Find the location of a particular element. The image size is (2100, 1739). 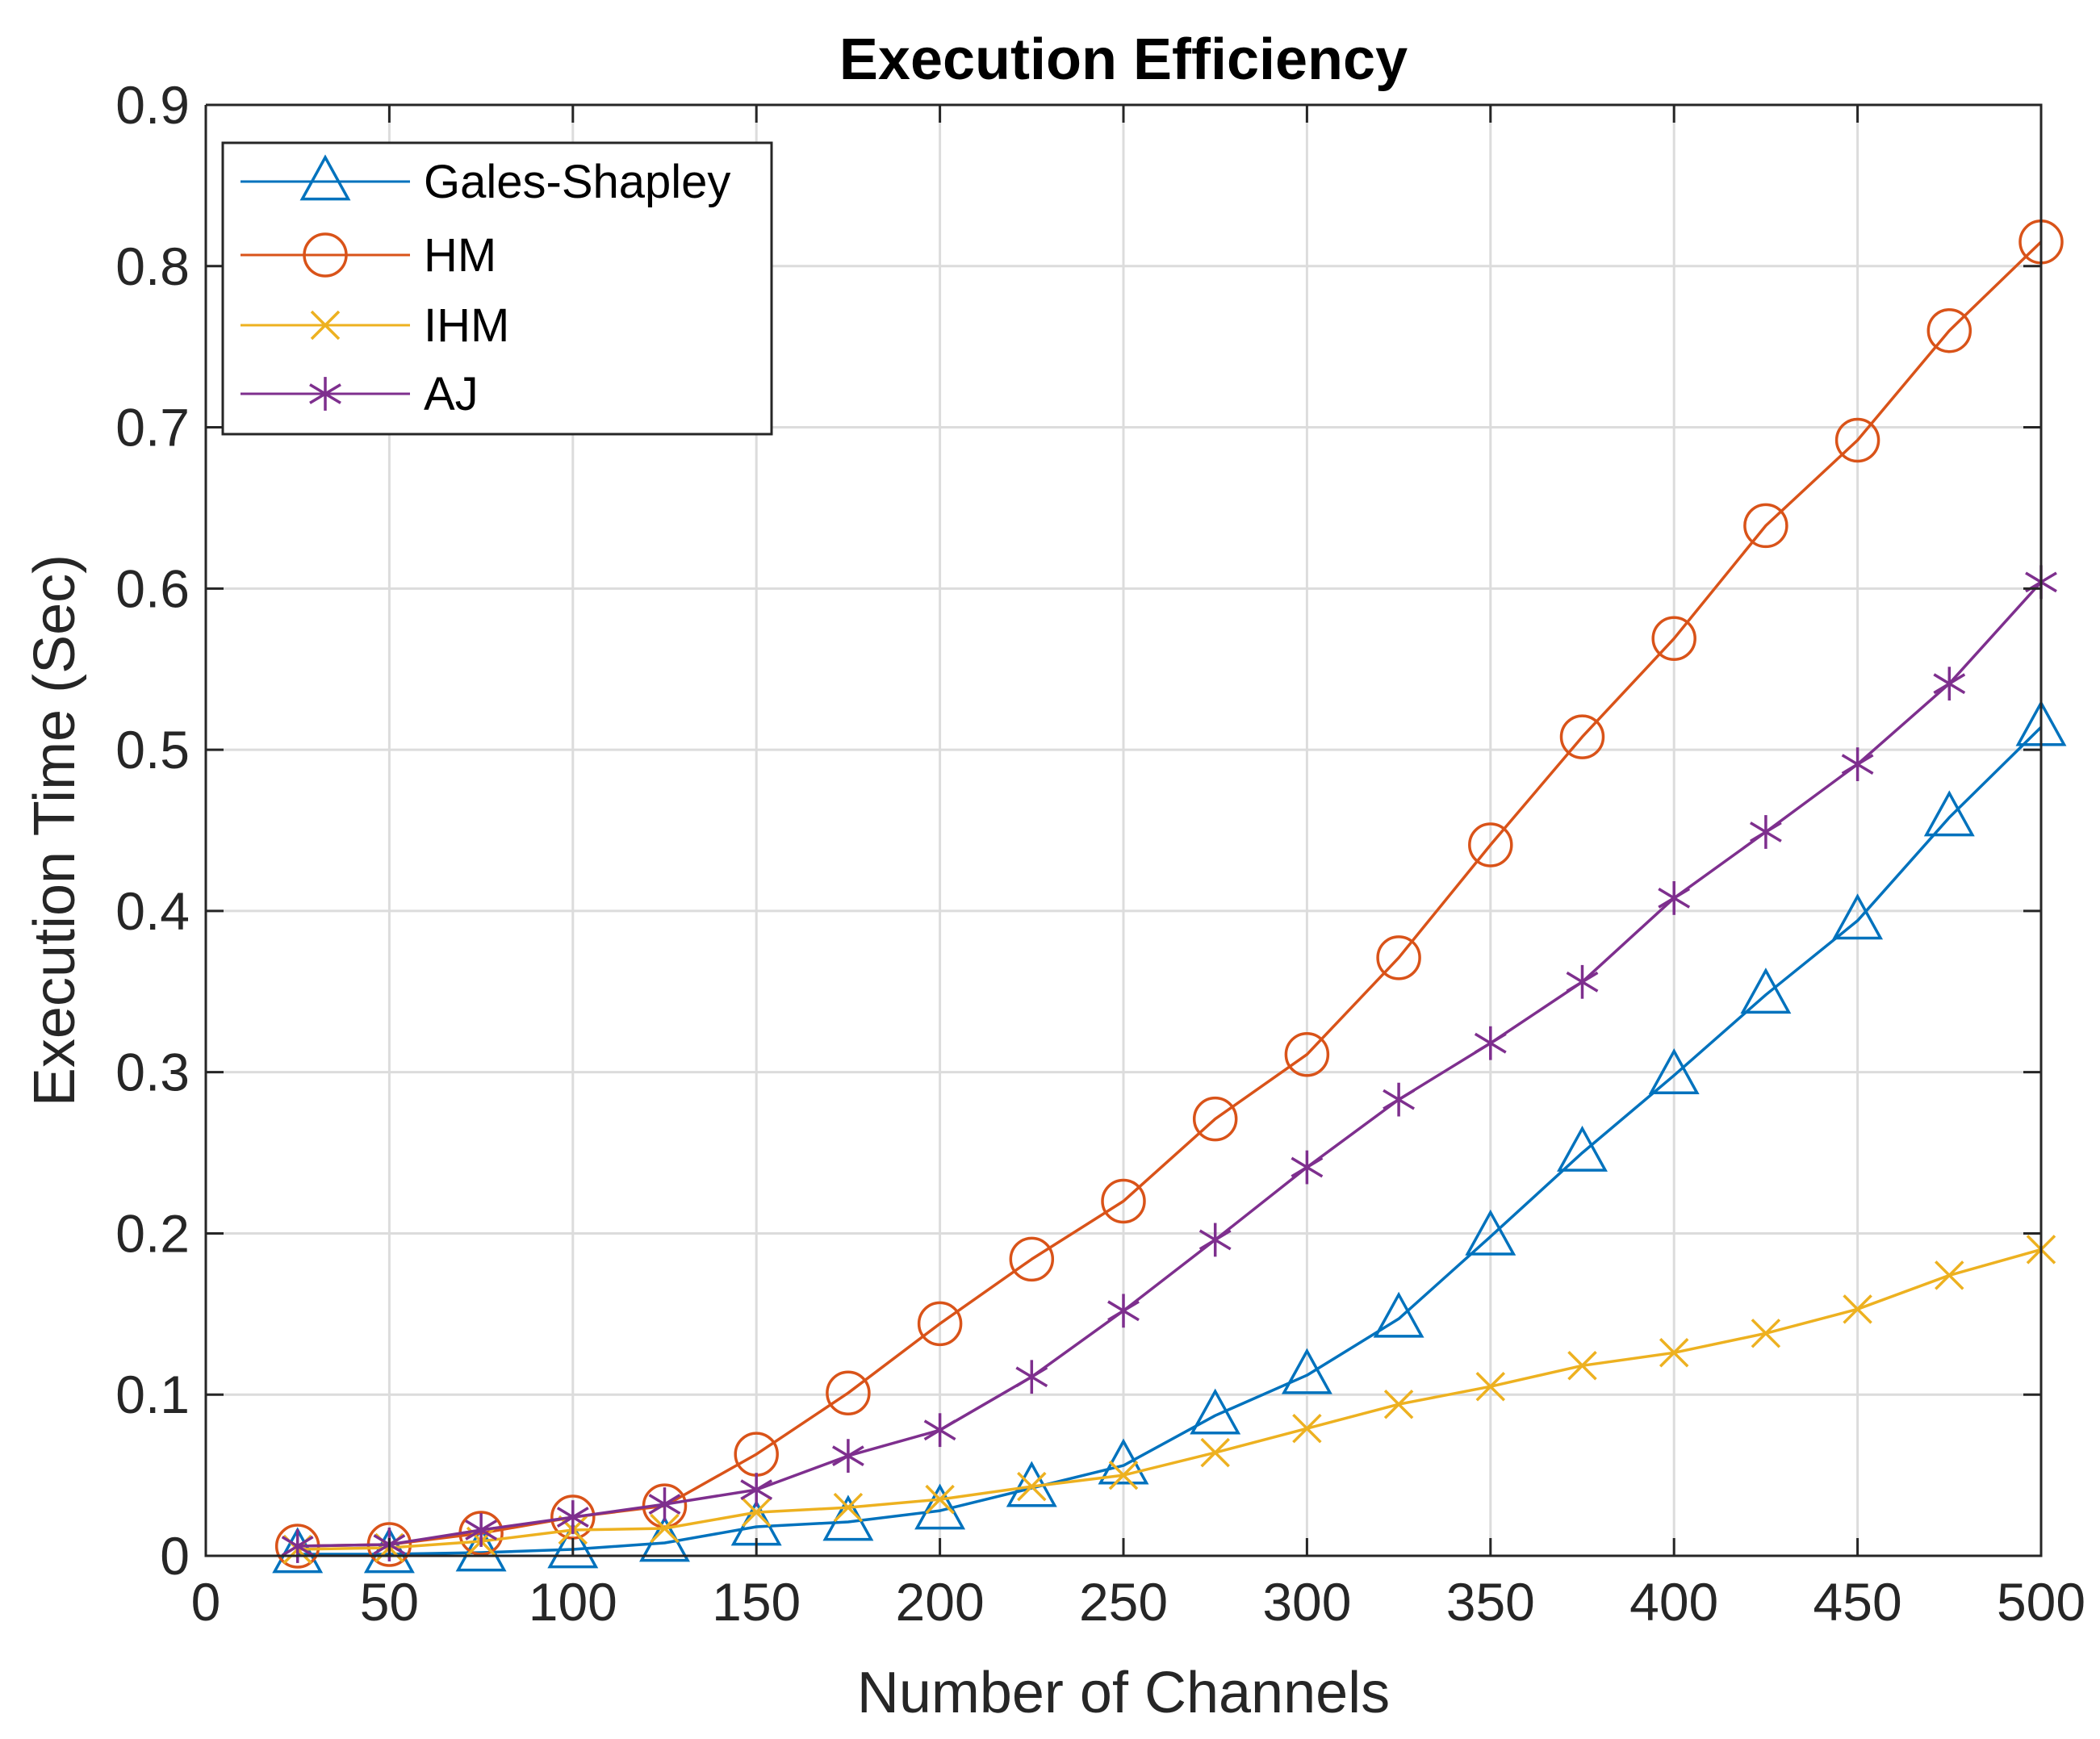

legend-marker-hm is located at coordinates (325, 255).